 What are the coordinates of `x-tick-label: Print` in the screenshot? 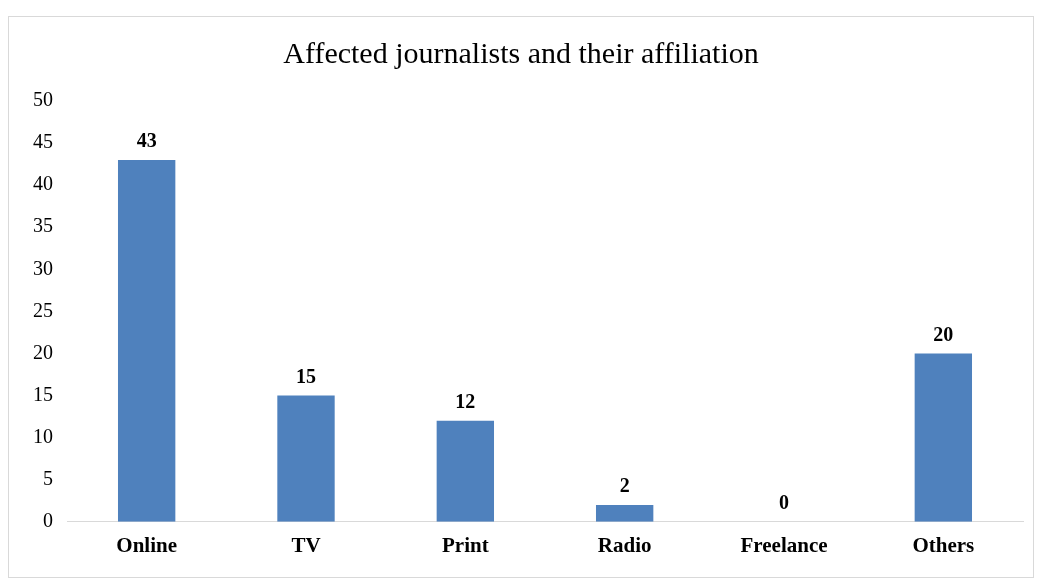 It's located at (465, 544).